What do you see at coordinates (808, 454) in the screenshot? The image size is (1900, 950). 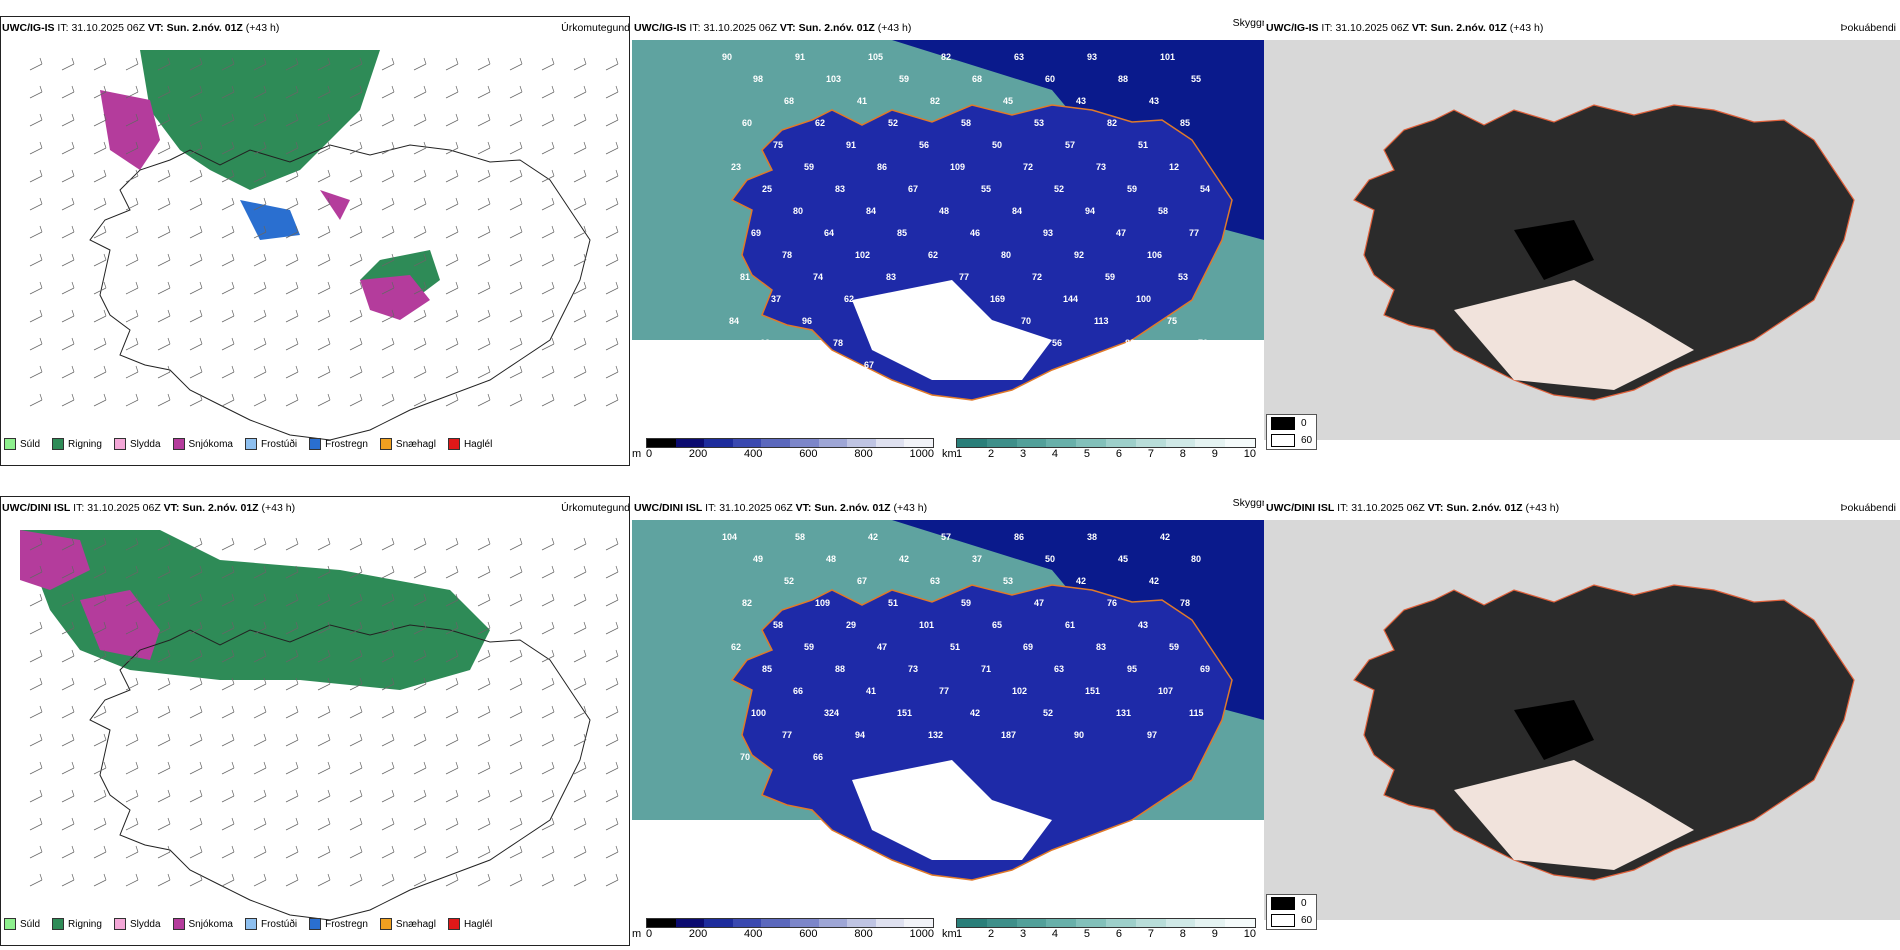 I see `colorbar-tick: 600` at bounding box center [808, 454].